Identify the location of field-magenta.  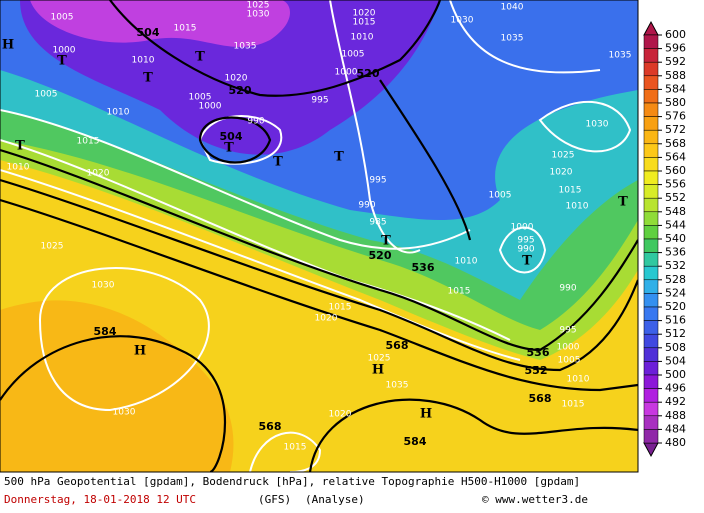
(160, 24).